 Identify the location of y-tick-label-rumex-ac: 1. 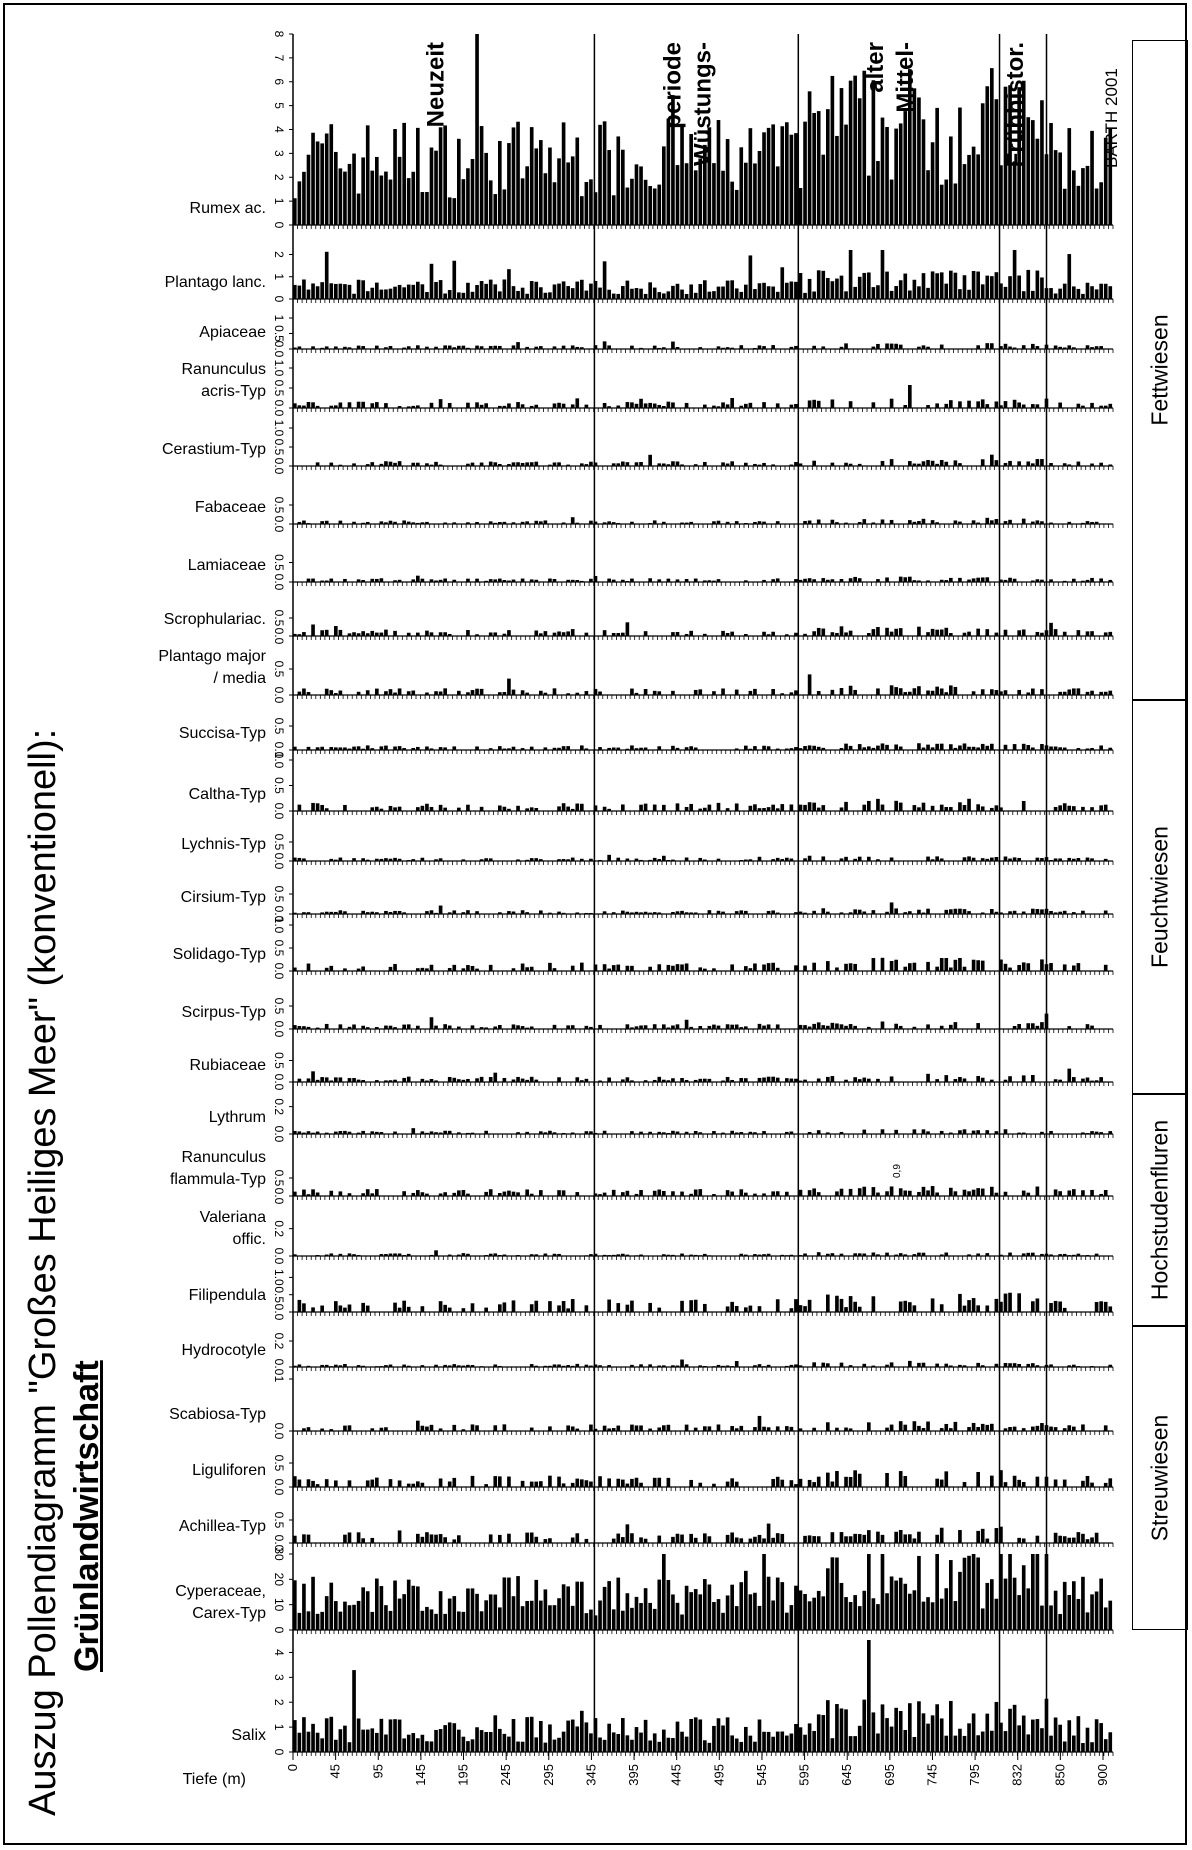
(279, 201).